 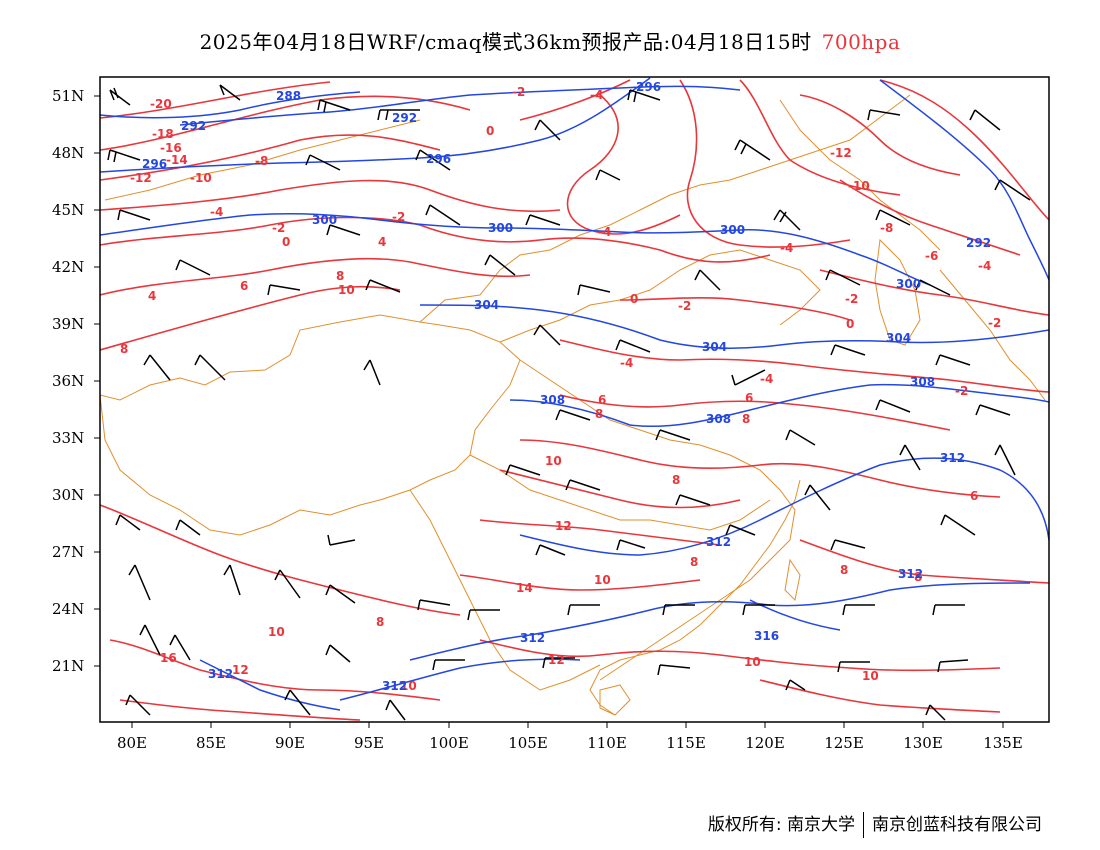 What do you see at coordinates (288, 96) in the screenshot?
I see `height-label: 288` at bounding box center [288, 96].